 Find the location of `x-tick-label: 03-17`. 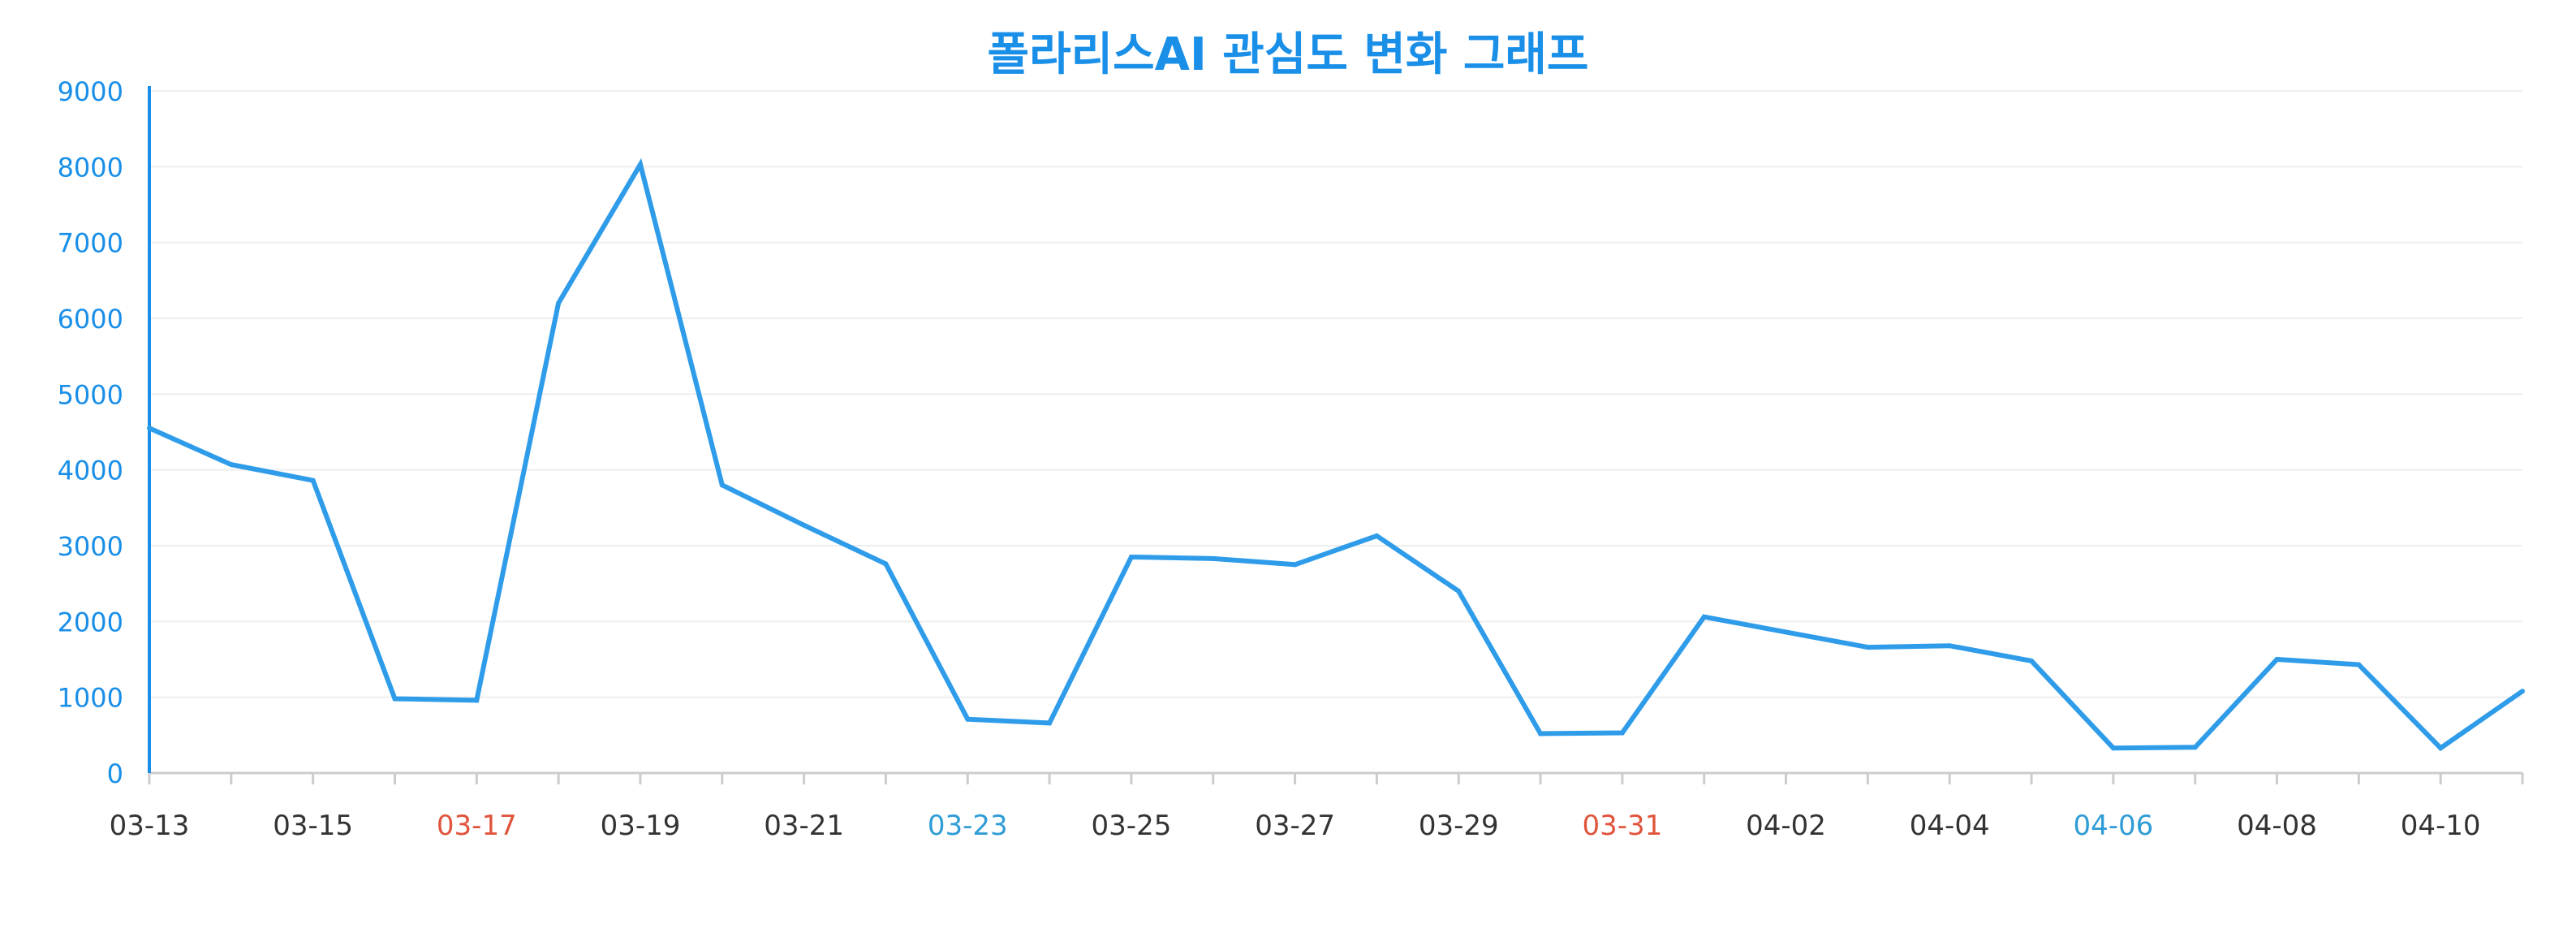

x-tick-label: 03-17 is located at coordinates (477, 826).